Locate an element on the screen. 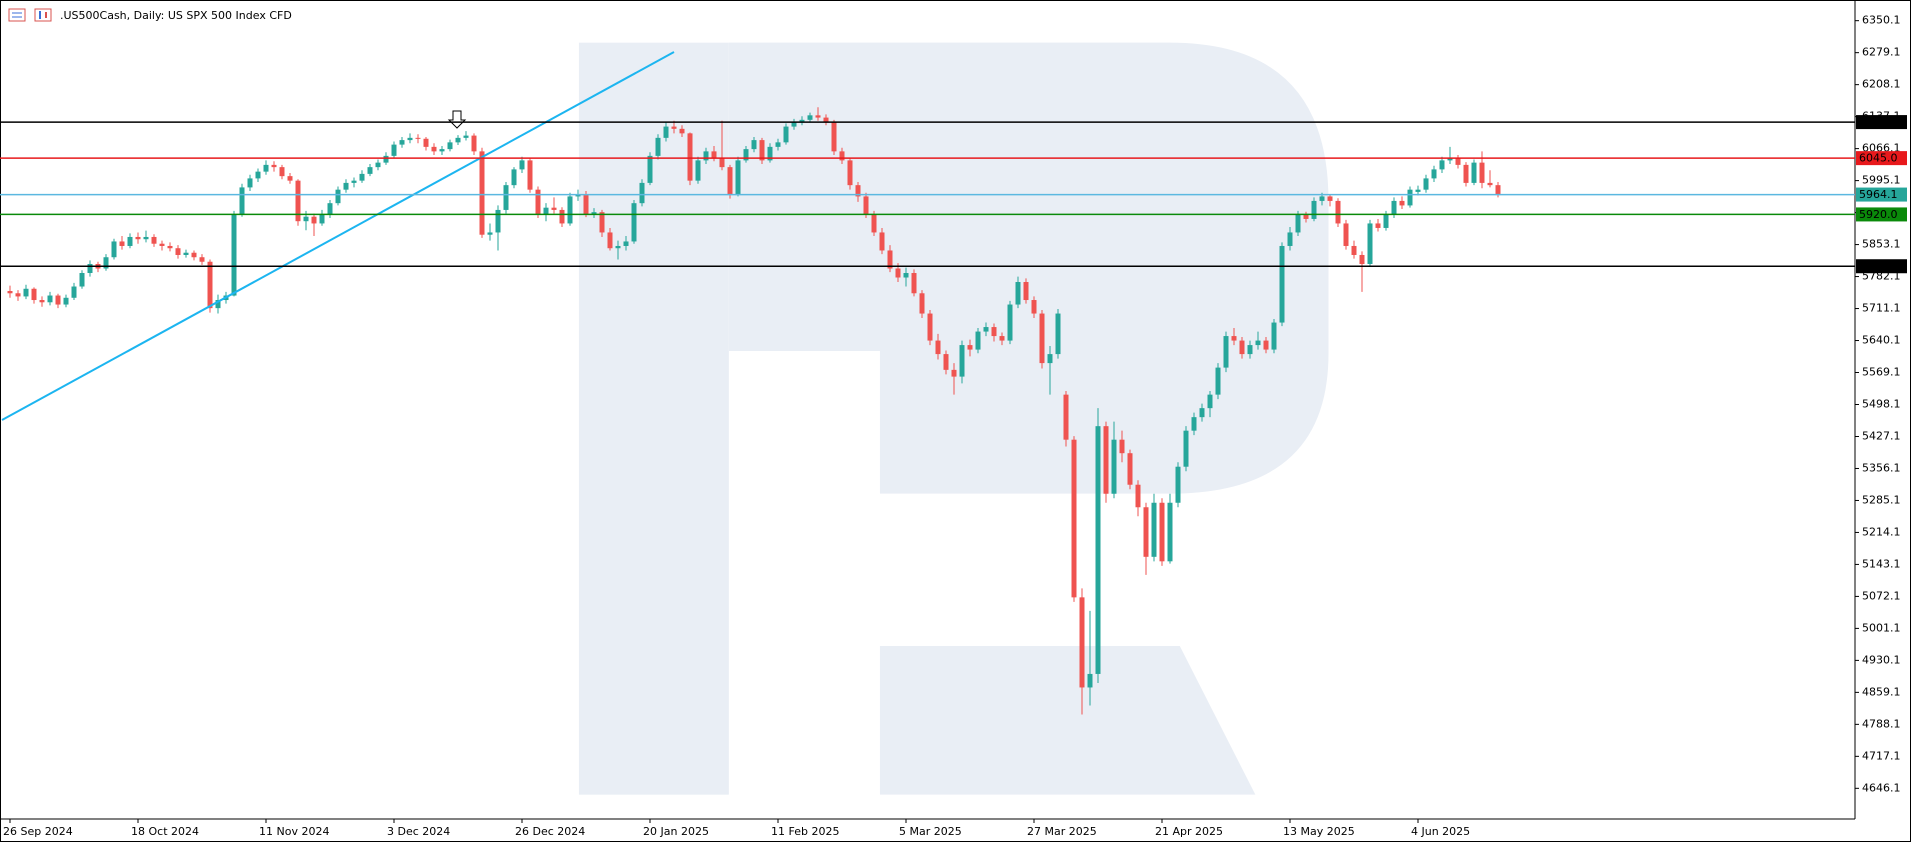 The width and height of the screenshot is (1911, 842). y-tick-label: 5001.1 is located at coordinates (1881, 627).